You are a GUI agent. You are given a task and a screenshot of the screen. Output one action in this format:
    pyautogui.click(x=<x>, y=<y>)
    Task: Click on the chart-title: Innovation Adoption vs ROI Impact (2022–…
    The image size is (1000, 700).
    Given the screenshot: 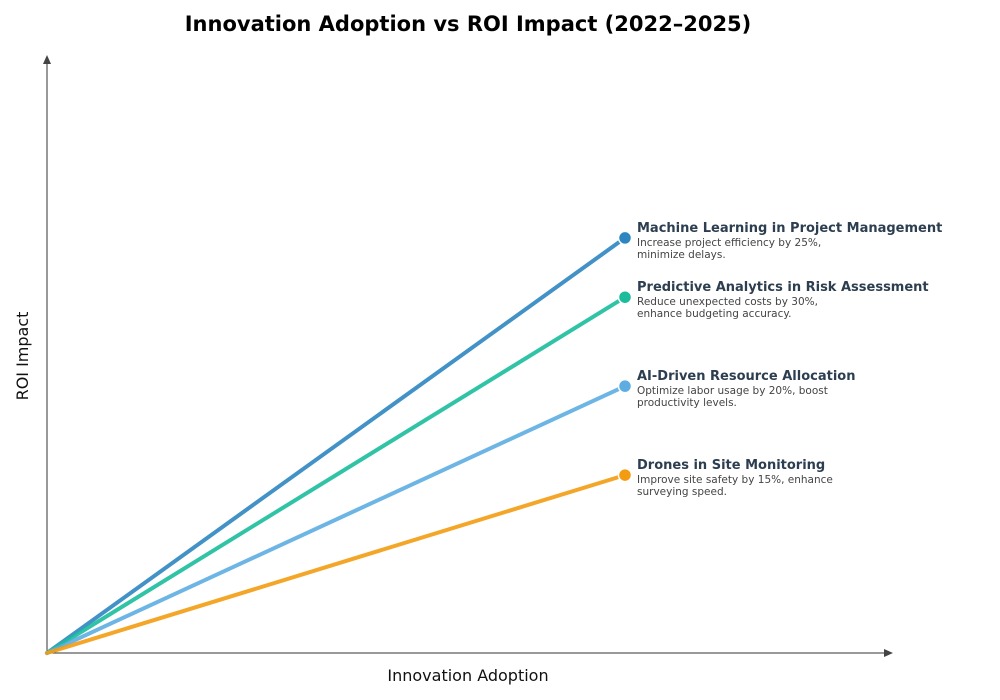 What is the action you would take?
    pyautogui.click(x=468, y=24)
    